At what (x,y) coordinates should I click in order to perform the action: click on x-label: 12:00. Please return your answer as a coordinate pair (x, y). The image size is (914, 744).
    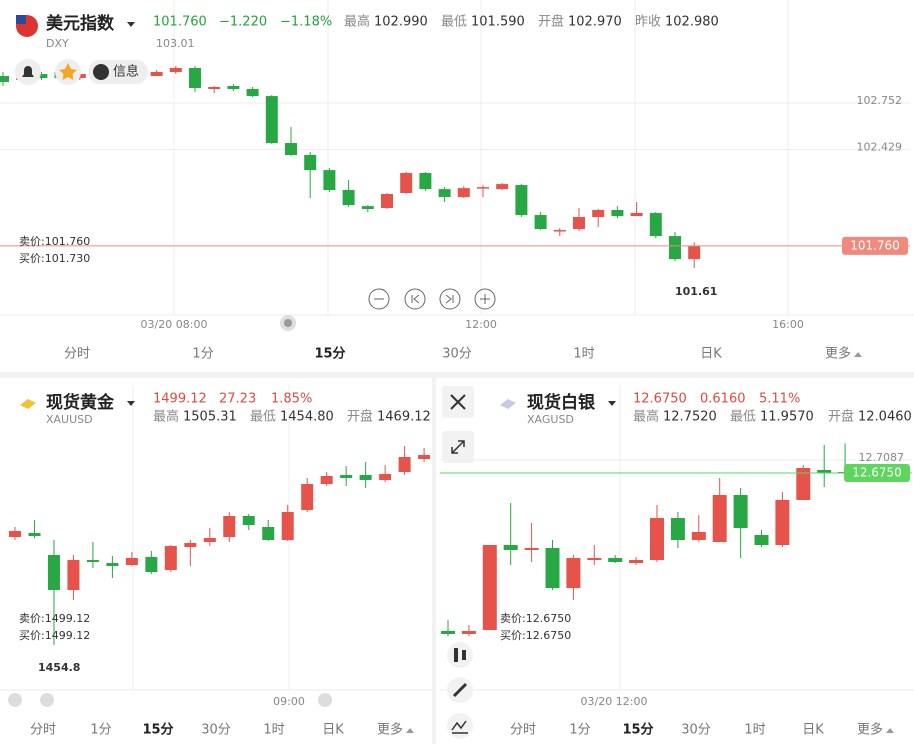
    Looking at the image, I should click on (481, 324).